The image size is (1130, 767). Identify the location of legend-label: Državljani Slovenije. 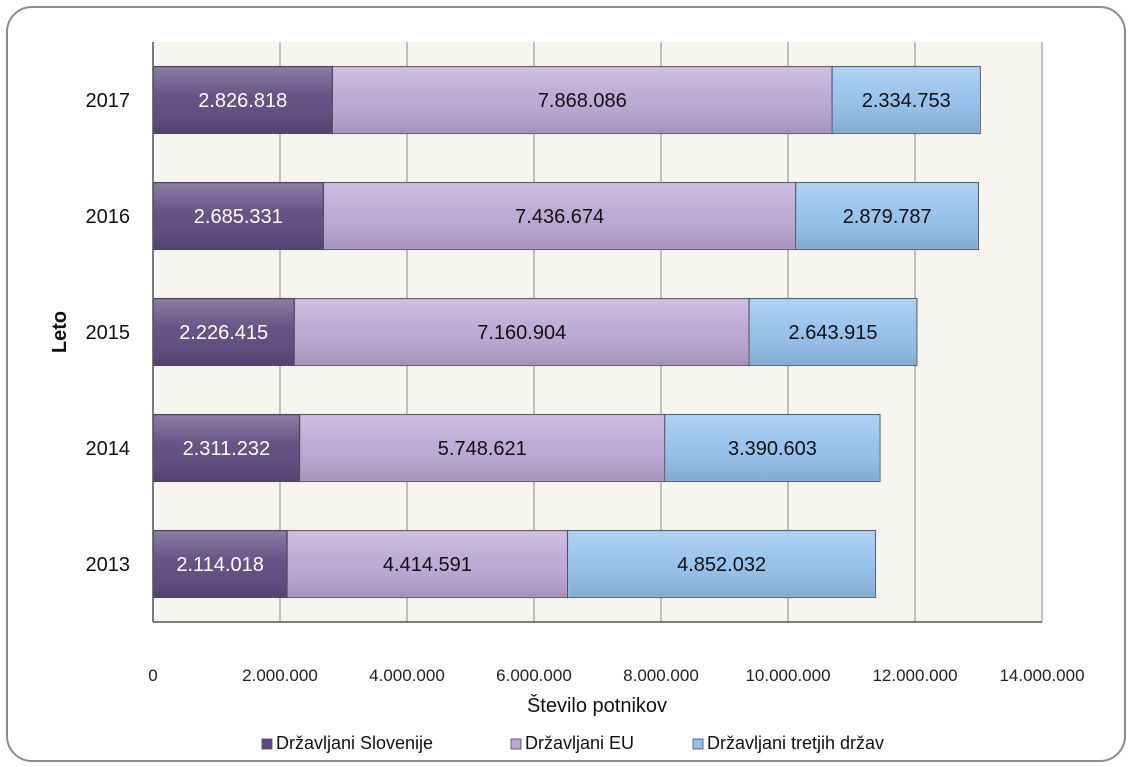
(354, 743).